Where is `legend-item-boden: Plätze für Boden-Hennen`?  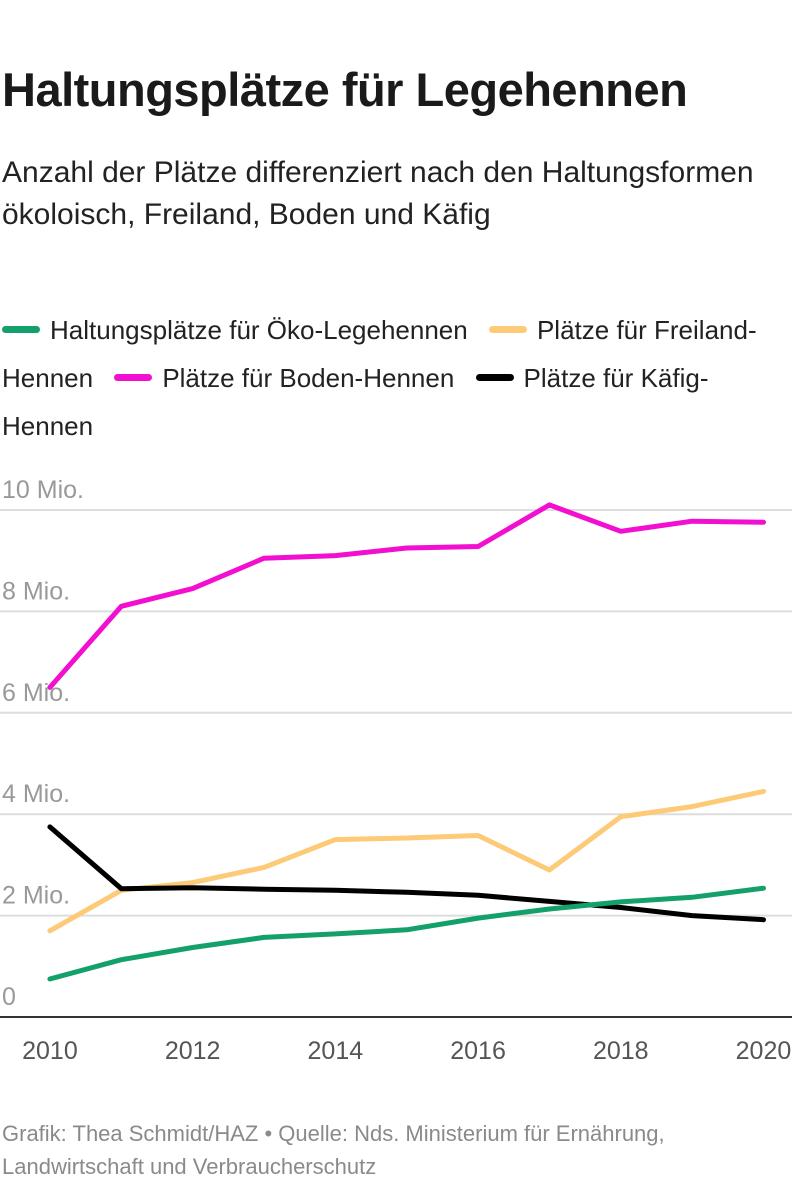
legend-item-boden: Plätze für Boden-Hennen is located at coordinates (284, 378).